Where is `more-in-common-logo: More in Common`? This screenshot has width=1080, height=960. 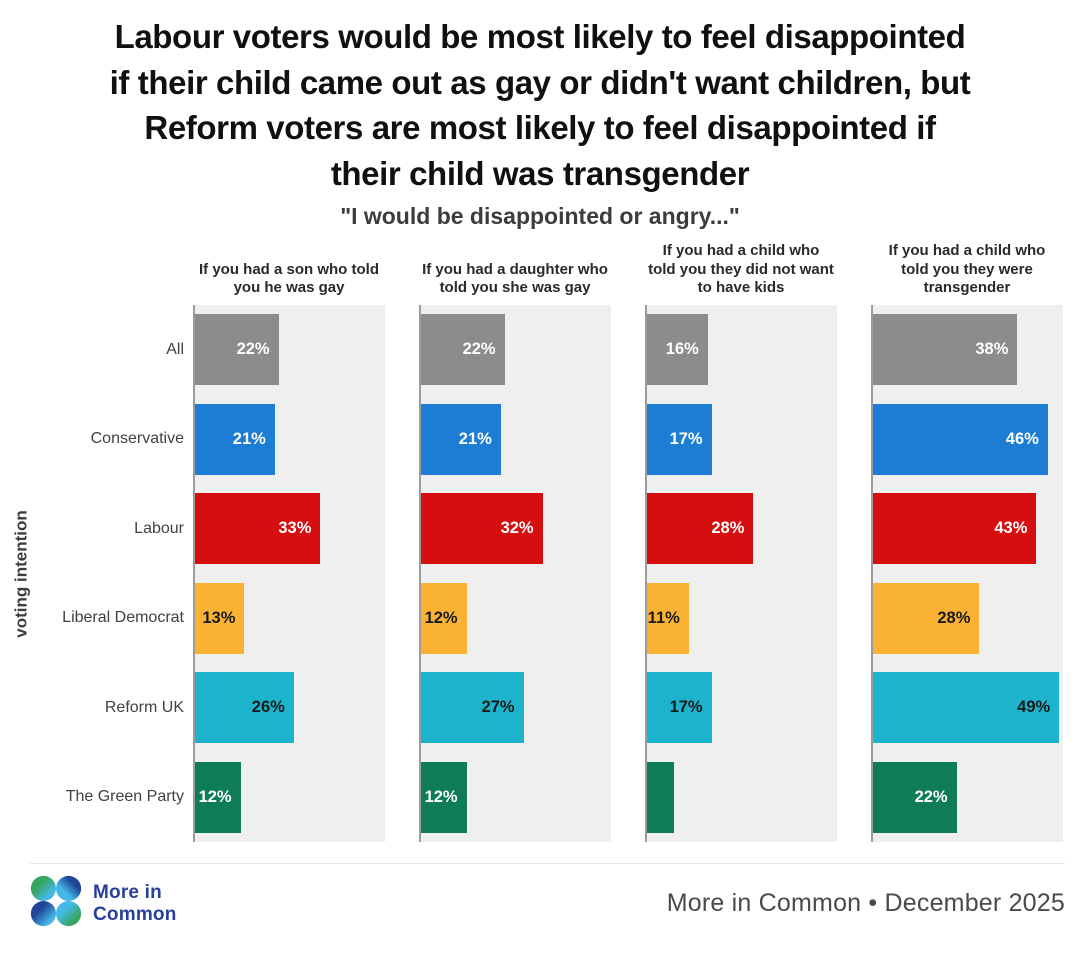
more-in-common-logo: More in Common is located at coordinates (103, 903).